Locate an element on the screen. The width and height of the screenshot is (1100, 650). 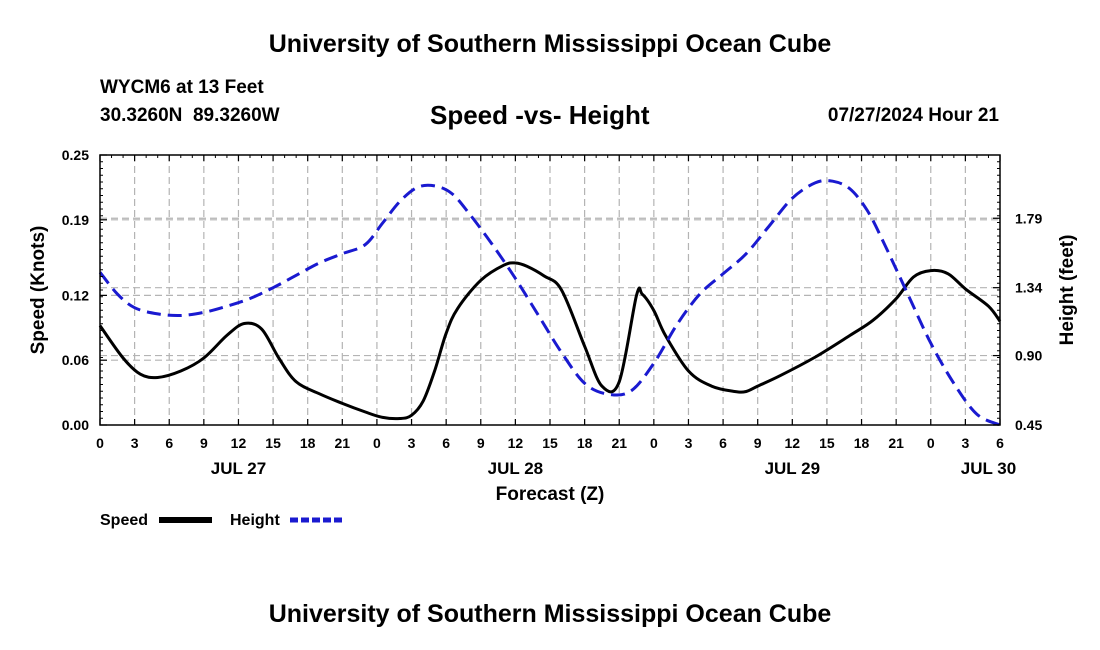
legend-speed-label: Speed is located at coordinates (124, 520).